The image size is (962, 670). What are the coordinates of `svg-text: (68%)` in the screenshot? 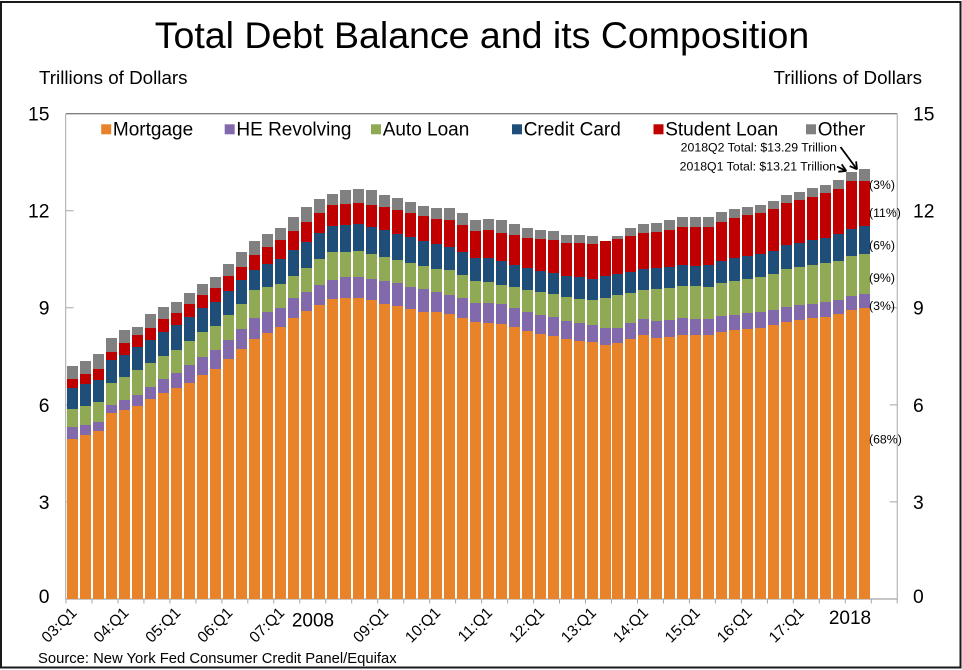 It's located at (885, 440).